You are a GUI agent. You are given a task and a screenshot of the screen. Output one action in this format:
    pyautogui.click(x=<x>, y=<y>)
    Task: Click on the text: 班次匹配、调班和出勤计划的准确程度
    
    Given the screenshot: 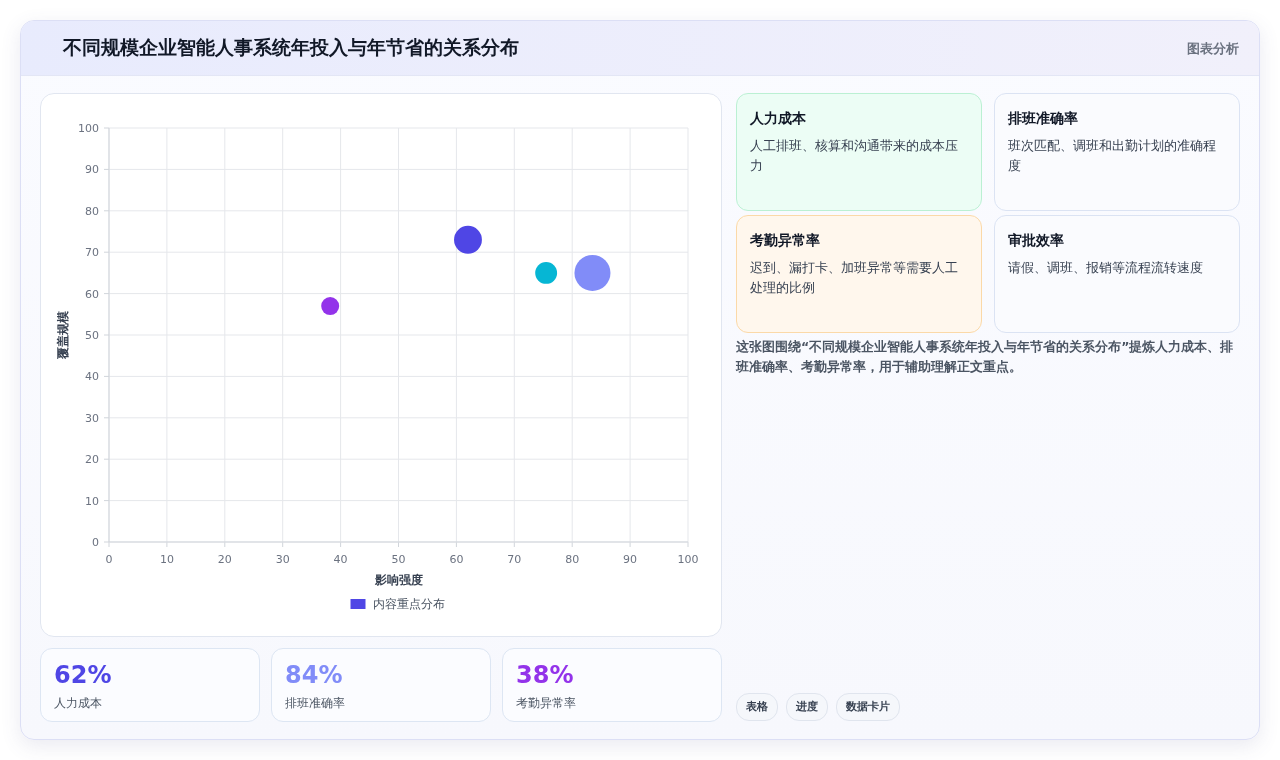 What is the action you would take?
    pyautogui.click(x=1112, y=156)
    